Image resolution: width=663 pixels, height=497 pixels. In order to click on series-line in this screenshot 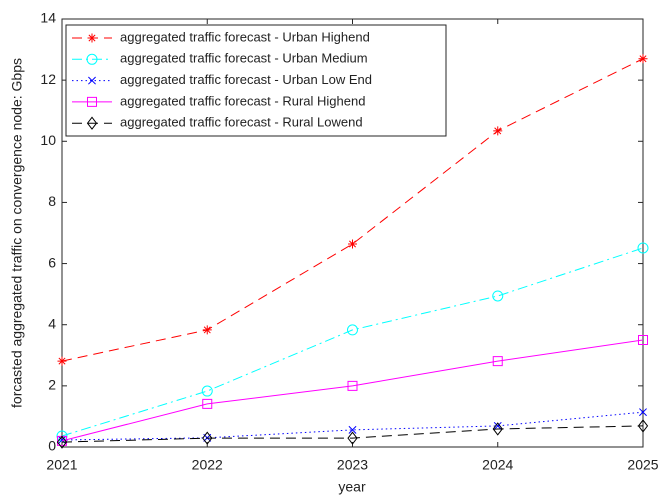, I will do `click(352, 434)`.